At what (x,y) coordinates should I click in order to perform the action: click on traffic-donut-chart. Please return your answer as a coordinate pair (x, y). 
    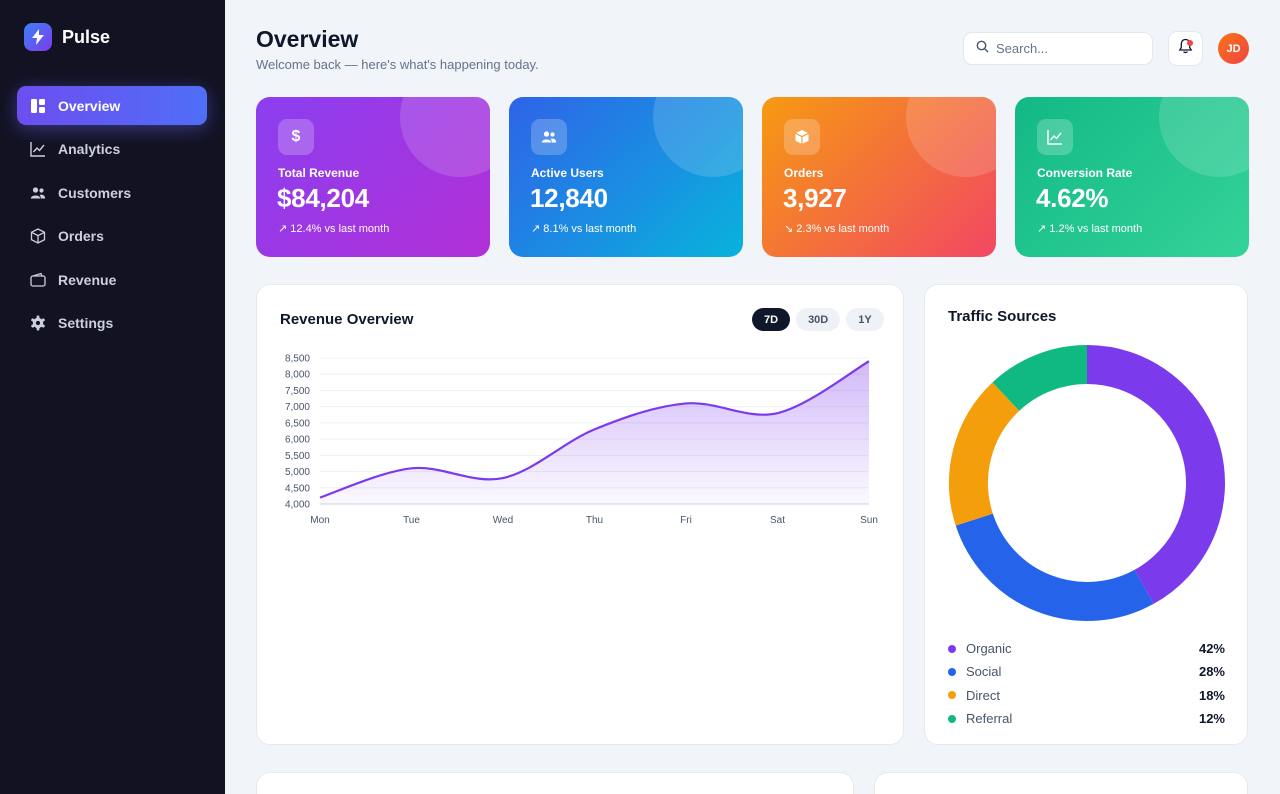
    Looking at the image, I should click on (1087, 483).